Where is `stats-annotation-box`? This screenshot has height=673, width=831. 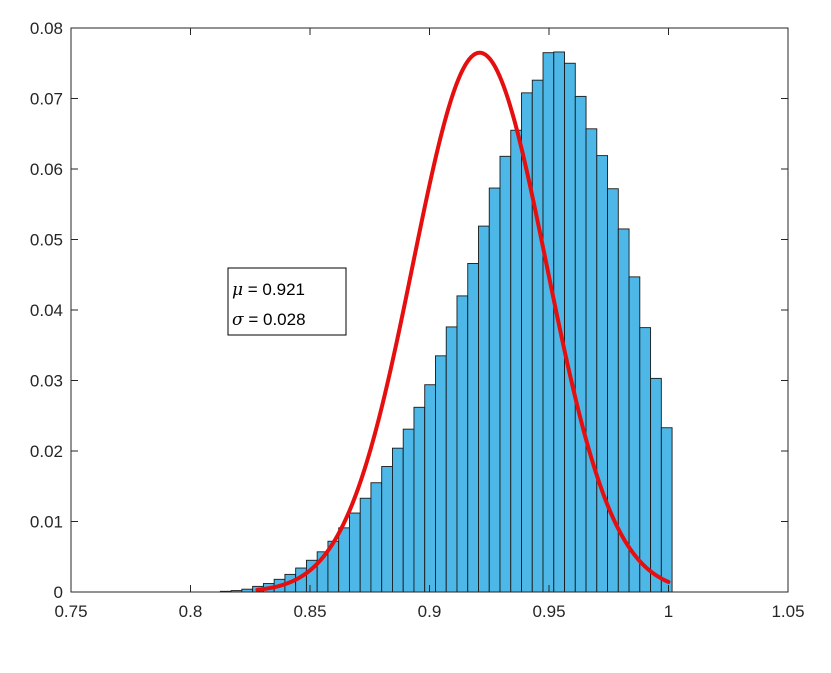
stats-annotation-box is located at coordinates (287, 301).